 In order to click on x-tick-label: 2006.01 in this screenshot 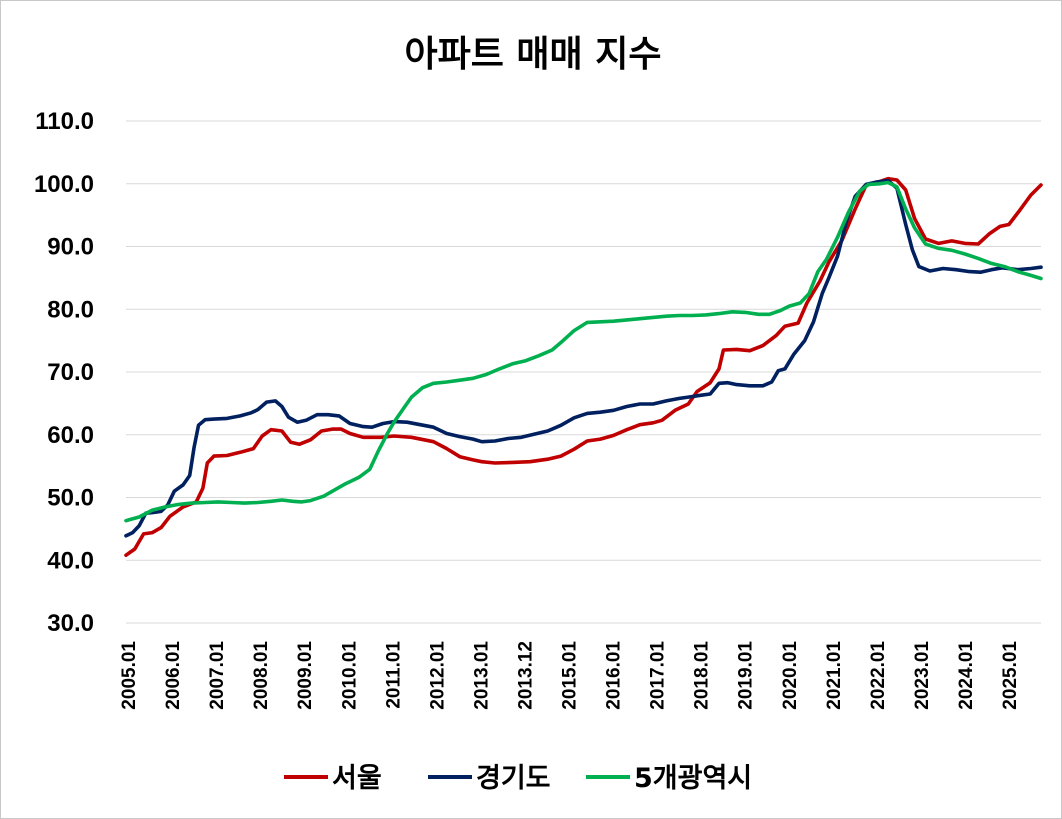, I will do `click(173, 675)`.